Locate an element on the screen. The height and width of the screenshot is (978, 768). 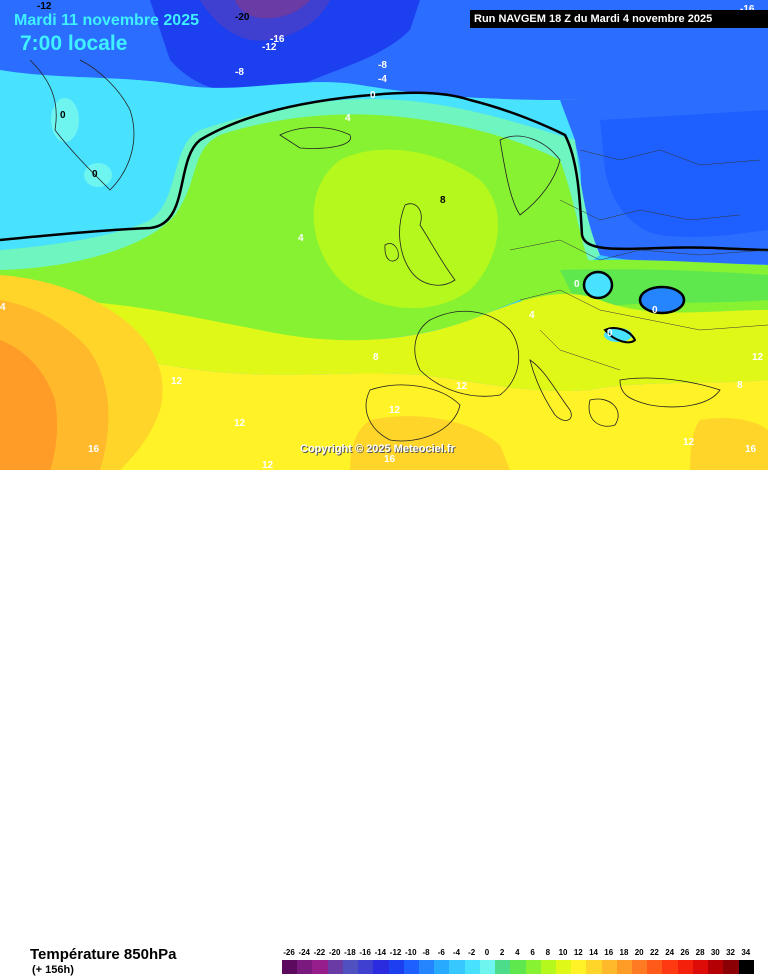
label-m12-top: -12 is located at coordinates (44, 6).